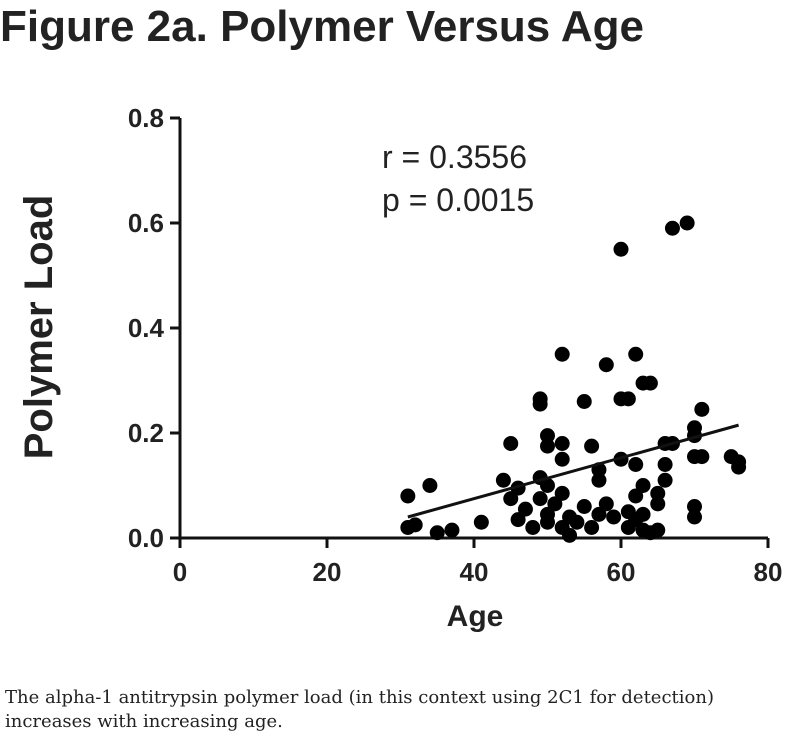  Describe the element at coordinates (146, 118) in the screenshot. I see `y-tick-label: 0.8` at that location.